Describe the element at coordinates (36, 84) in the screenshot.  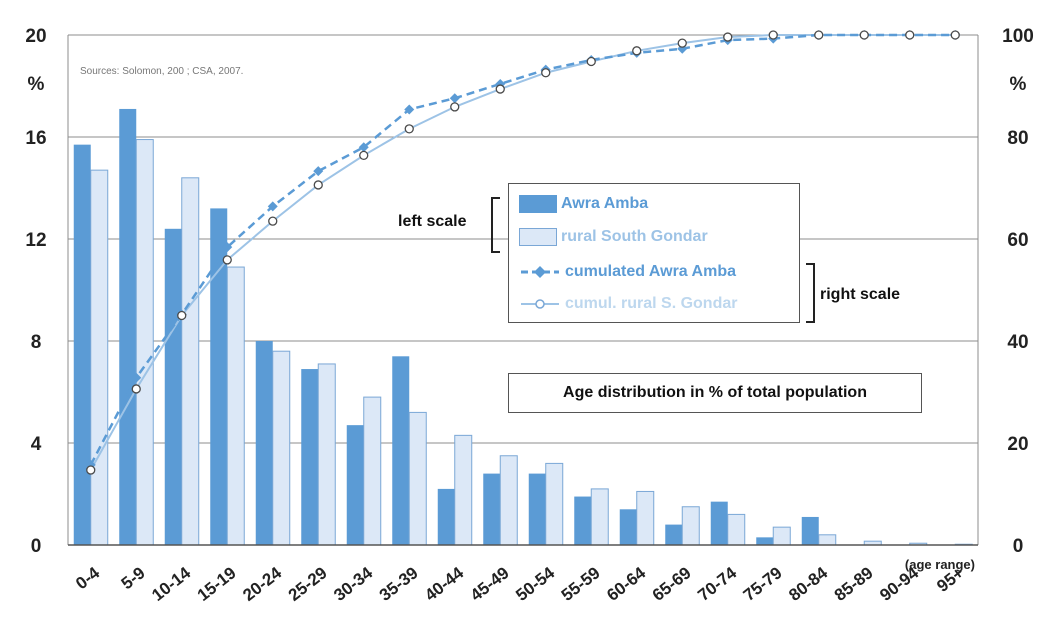
I see `left-unit-label: %` at that location.